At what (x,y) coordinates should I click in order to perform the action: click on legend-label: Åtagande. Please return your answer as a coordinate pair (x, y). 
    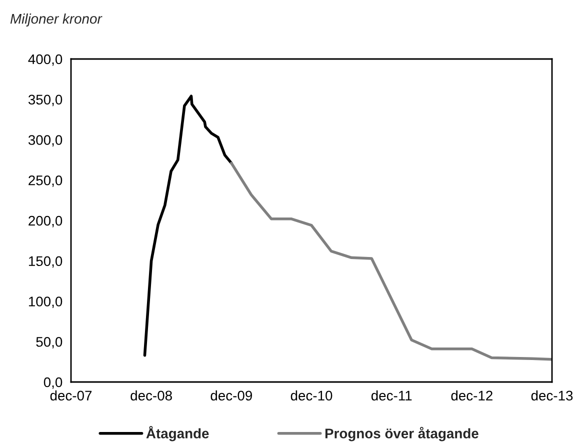
    Looking at the image, I should click on (177, 434).